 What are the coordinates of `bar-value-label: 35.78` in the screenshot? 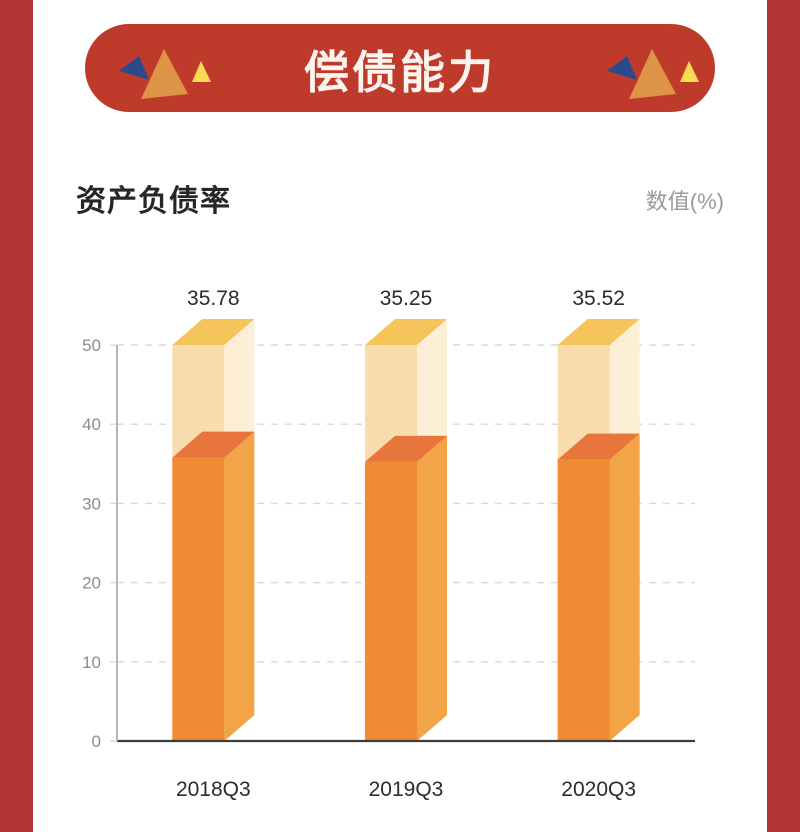 It's located at (213, 298).